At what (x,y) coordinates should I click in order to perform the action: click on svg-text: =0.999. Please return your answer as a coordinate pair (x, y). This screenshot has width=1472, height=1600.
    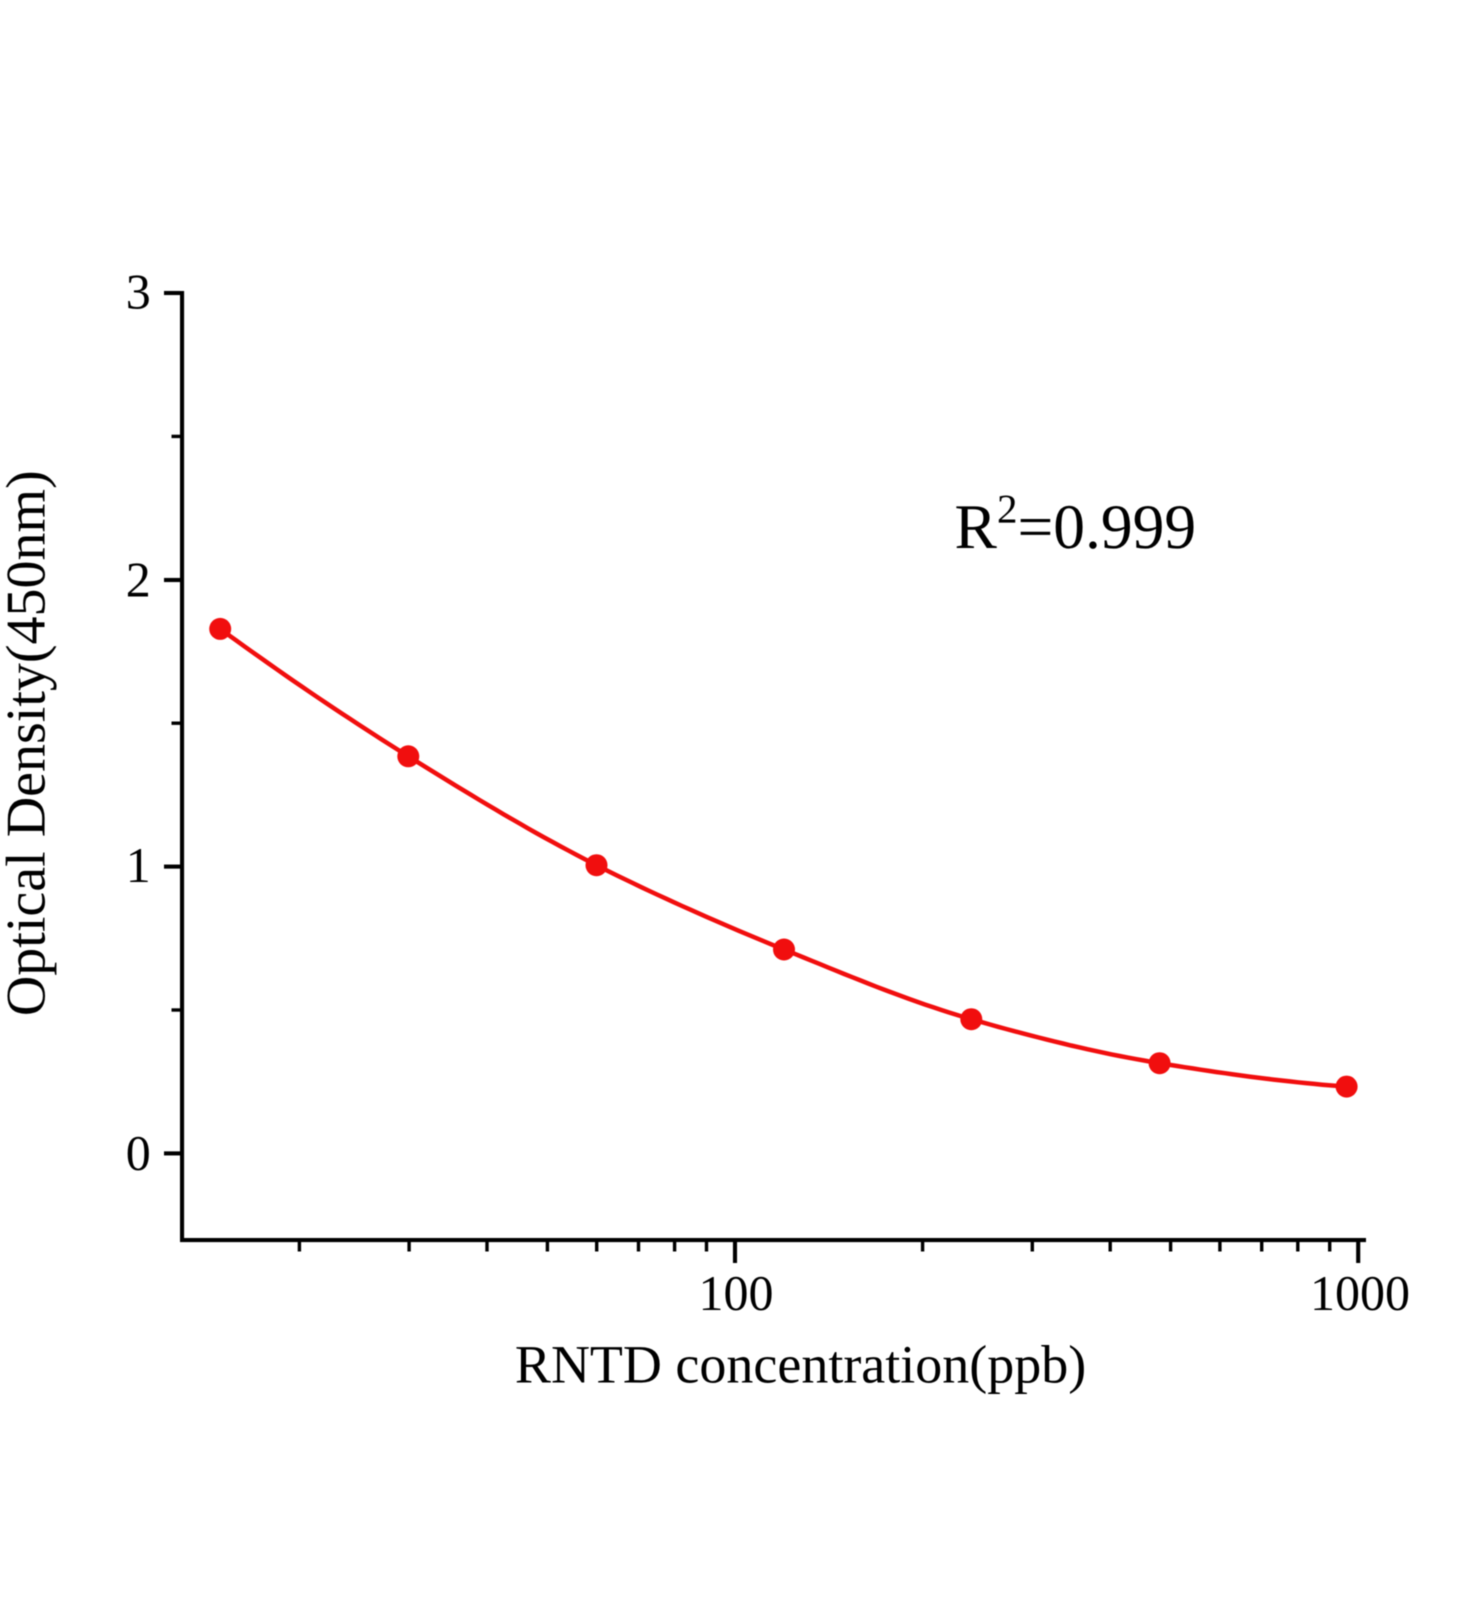
    Looking at the image, I should click on (1107, 526).